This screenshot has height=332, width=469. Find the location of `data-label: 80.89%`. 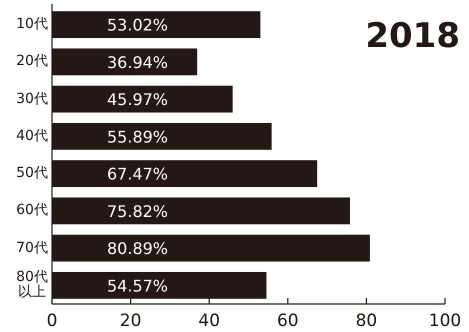

data-label: 80.89% is located at coordinates (137, 248).